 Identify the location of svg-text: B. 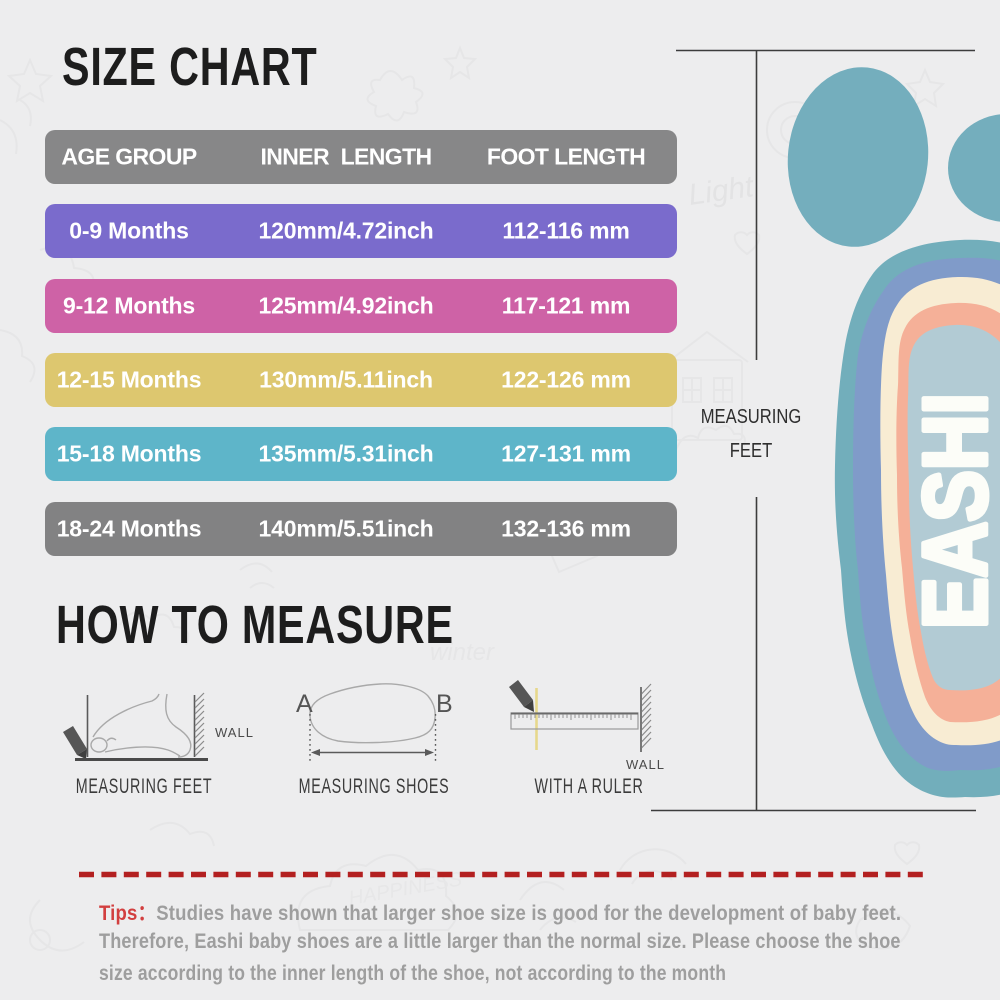
(444, 704).